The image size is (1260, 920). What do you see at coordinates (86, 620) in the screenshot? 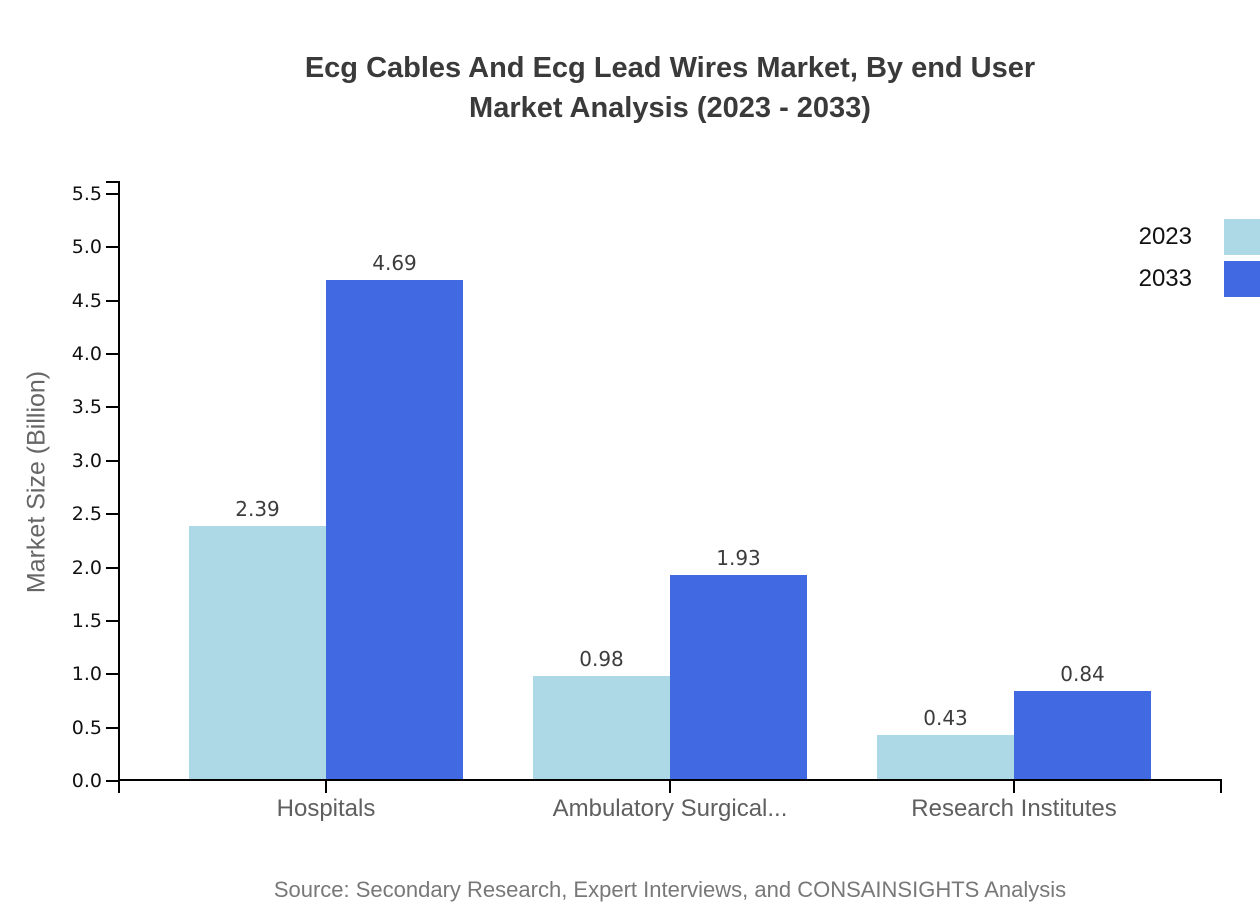
I see `y-tick-label-1.5: 1.5` at bounding box center [86, 620].